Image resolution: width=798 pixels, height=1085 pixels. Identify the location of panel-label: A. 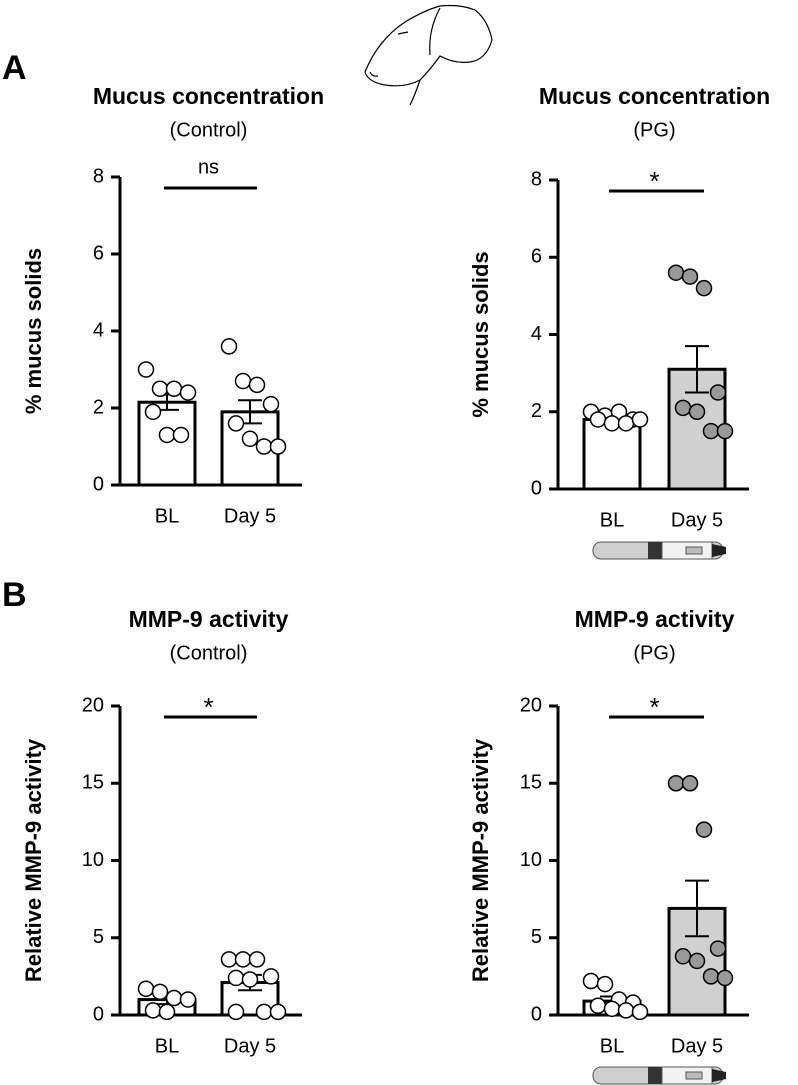
(14, 68).